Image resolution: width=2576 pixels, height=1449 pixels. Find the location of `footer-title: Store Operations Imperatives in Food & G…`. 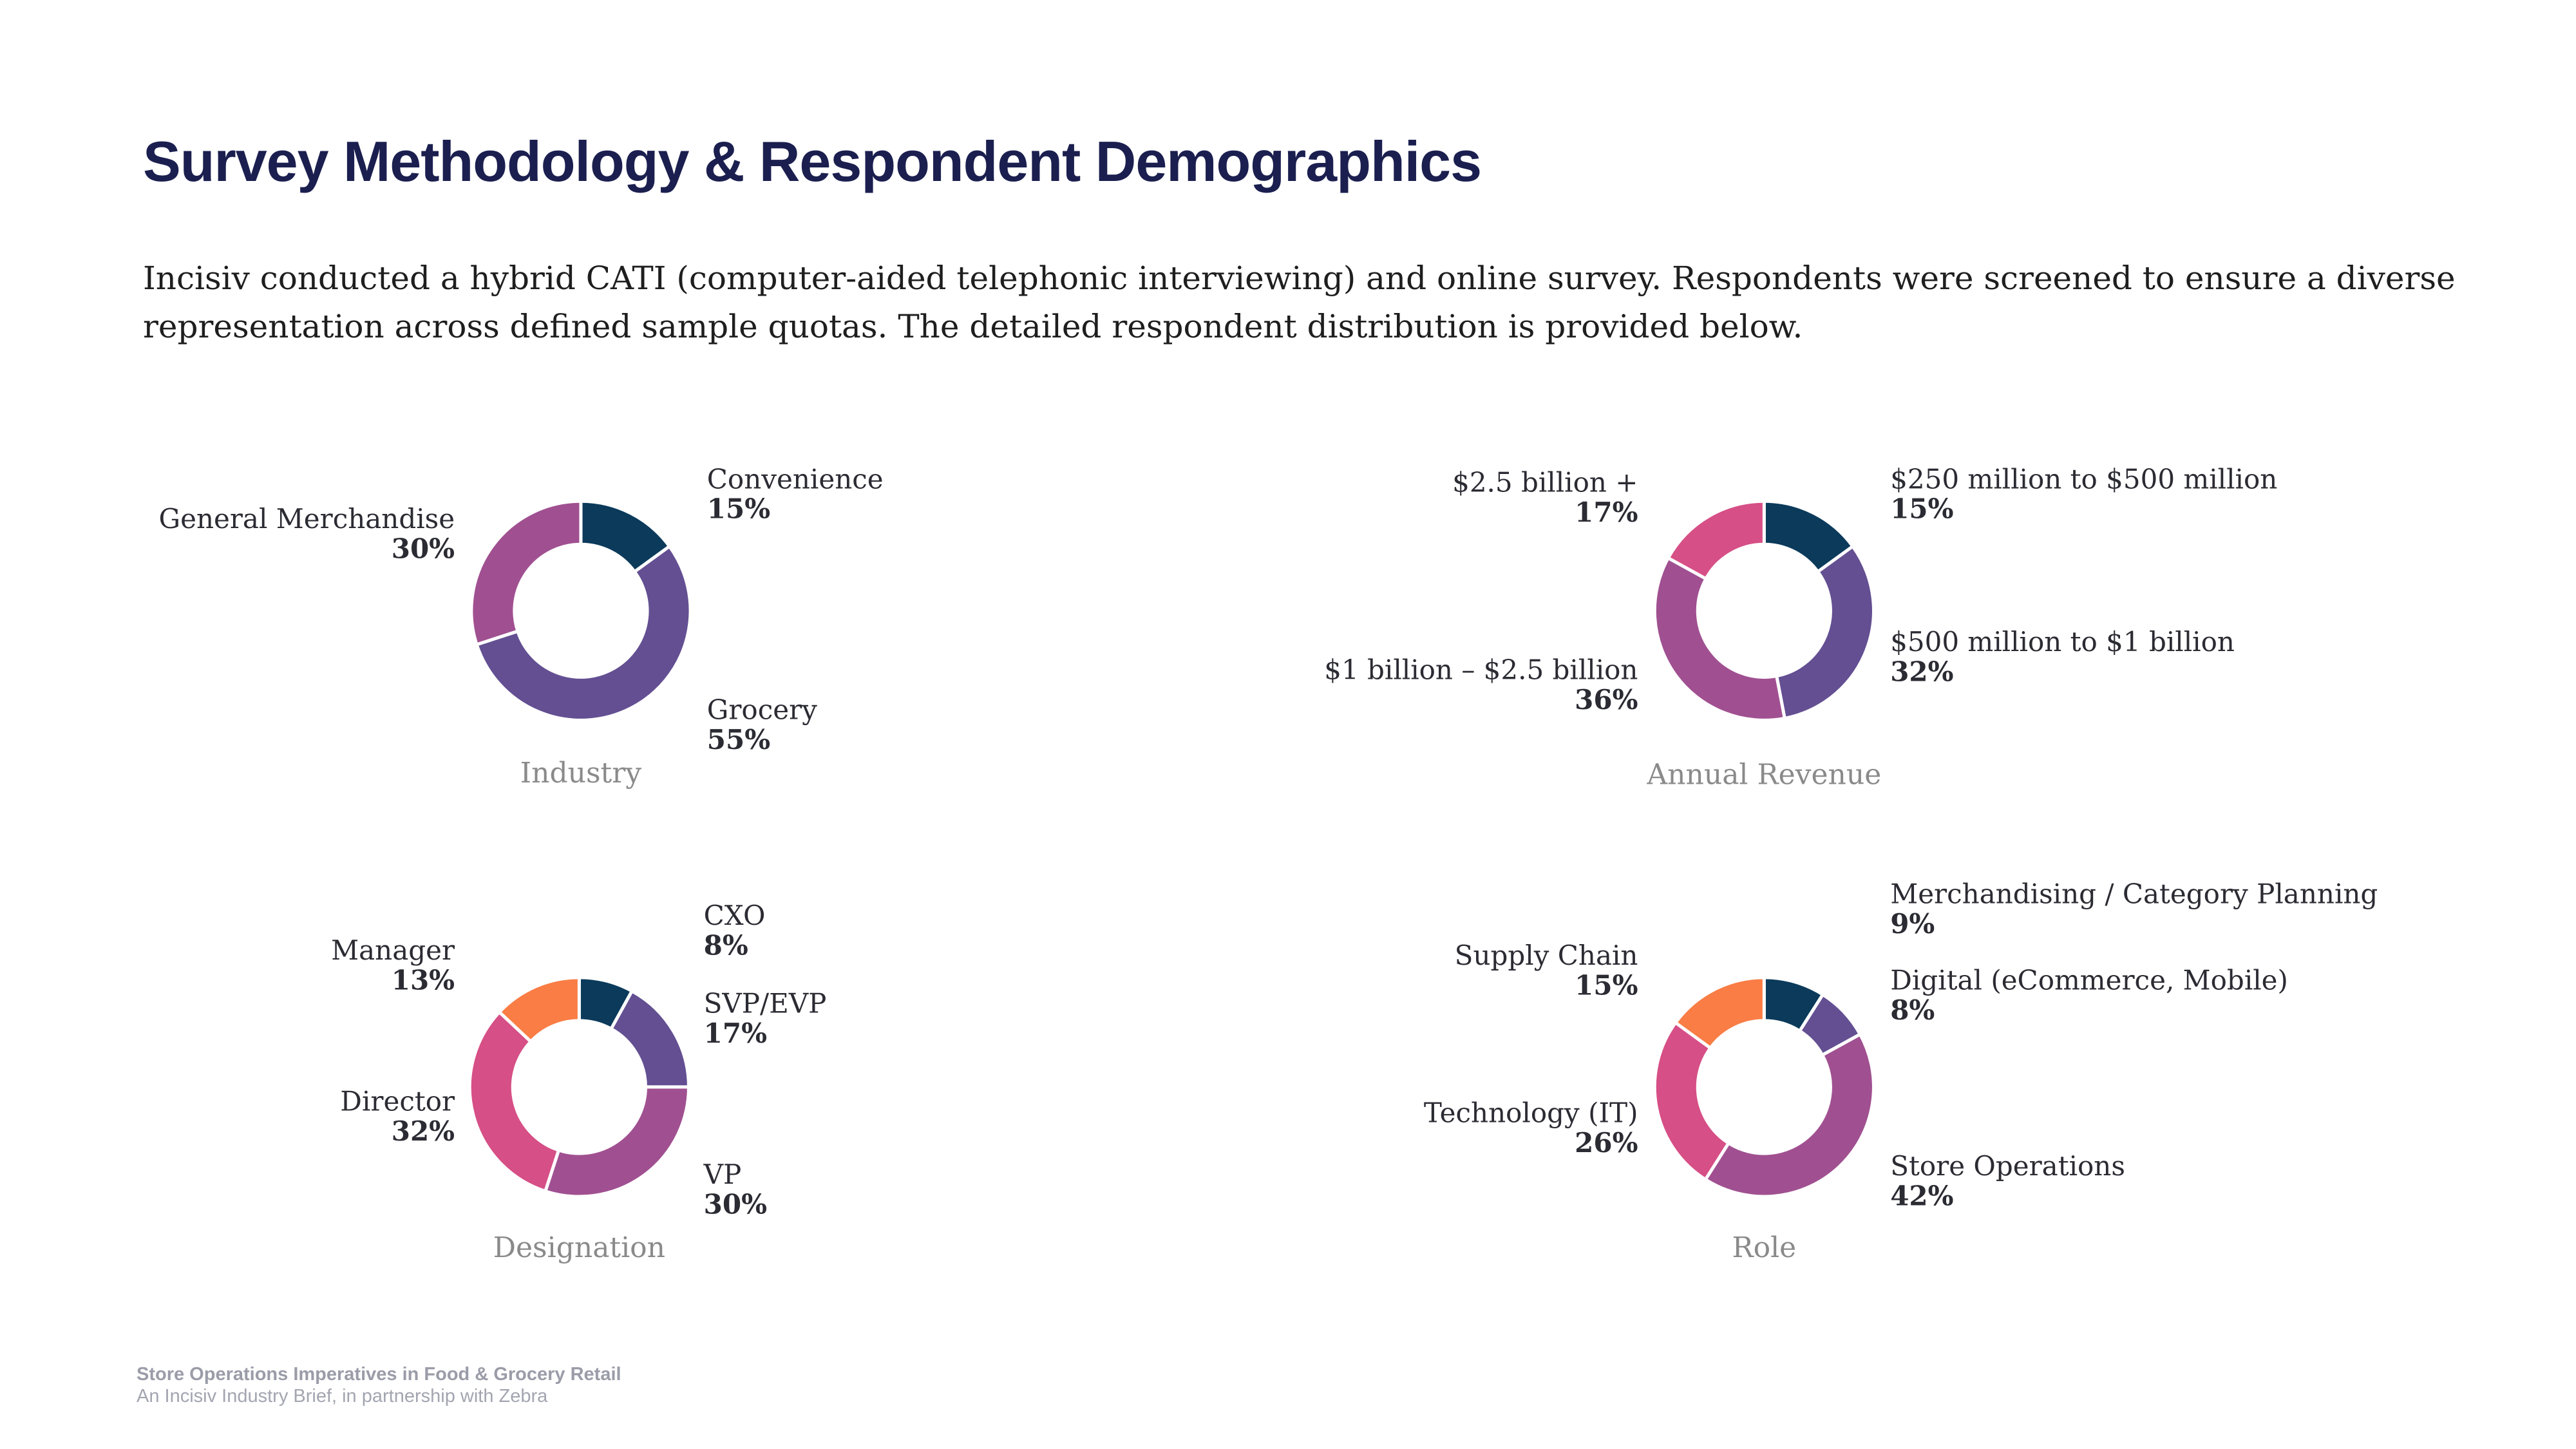

footer-title: Store Operations Imperatives in Food & G… is located at coordinates (379, 1374).